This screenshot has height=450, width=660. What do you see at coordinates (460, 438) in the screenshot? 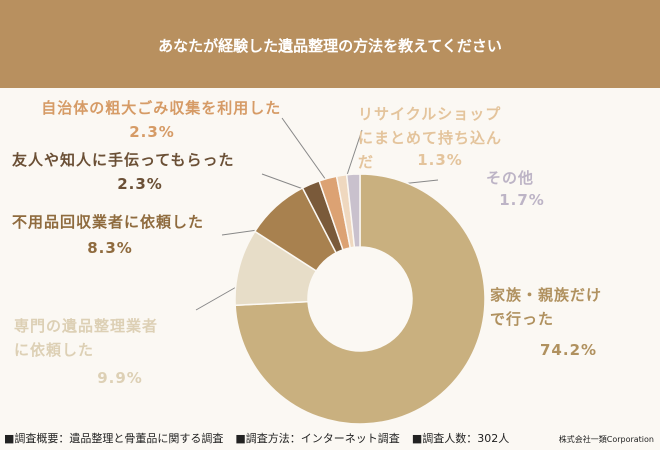
I see `footnote: ■調査人数：302人` at bounding box center [460, 438].